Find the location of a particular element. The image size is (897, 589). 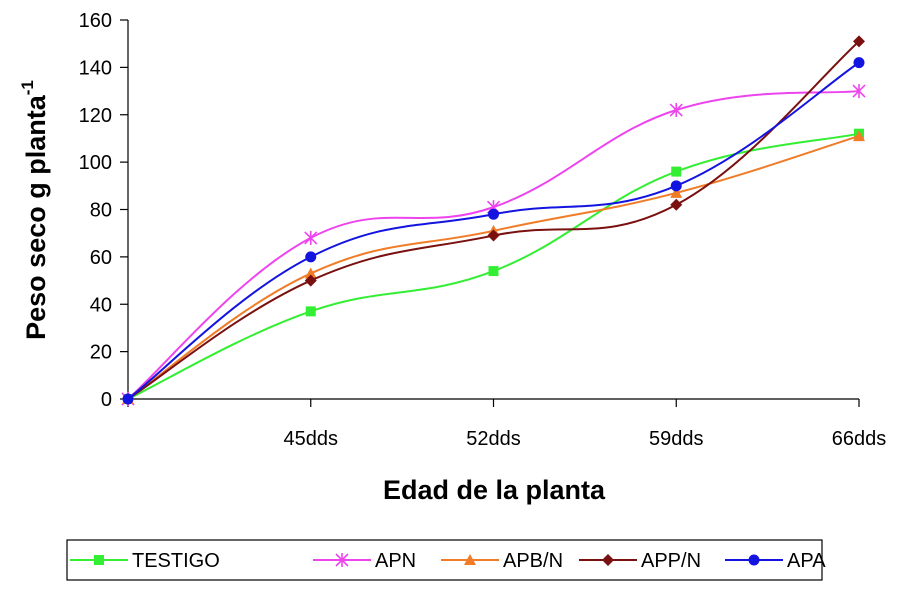

legend-label: APB/N is located at coordinates (533, 561).